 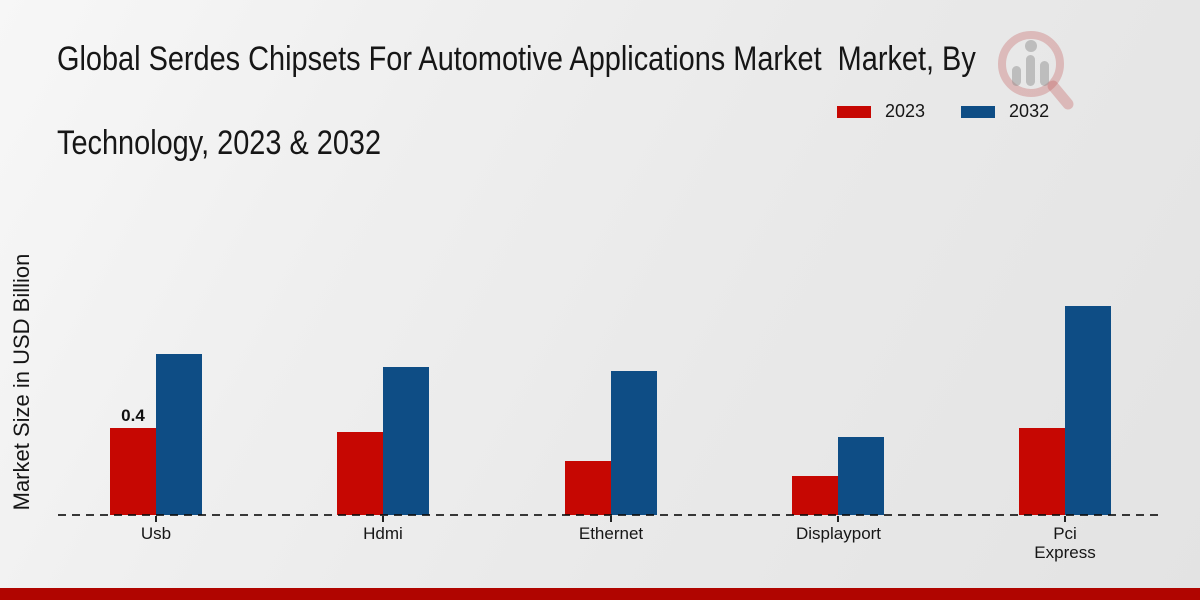 What do you see at coordinates (1042, 471) in the screenshot?
I see `bar-2023-pci-express` at bounding box center [1042, 471].